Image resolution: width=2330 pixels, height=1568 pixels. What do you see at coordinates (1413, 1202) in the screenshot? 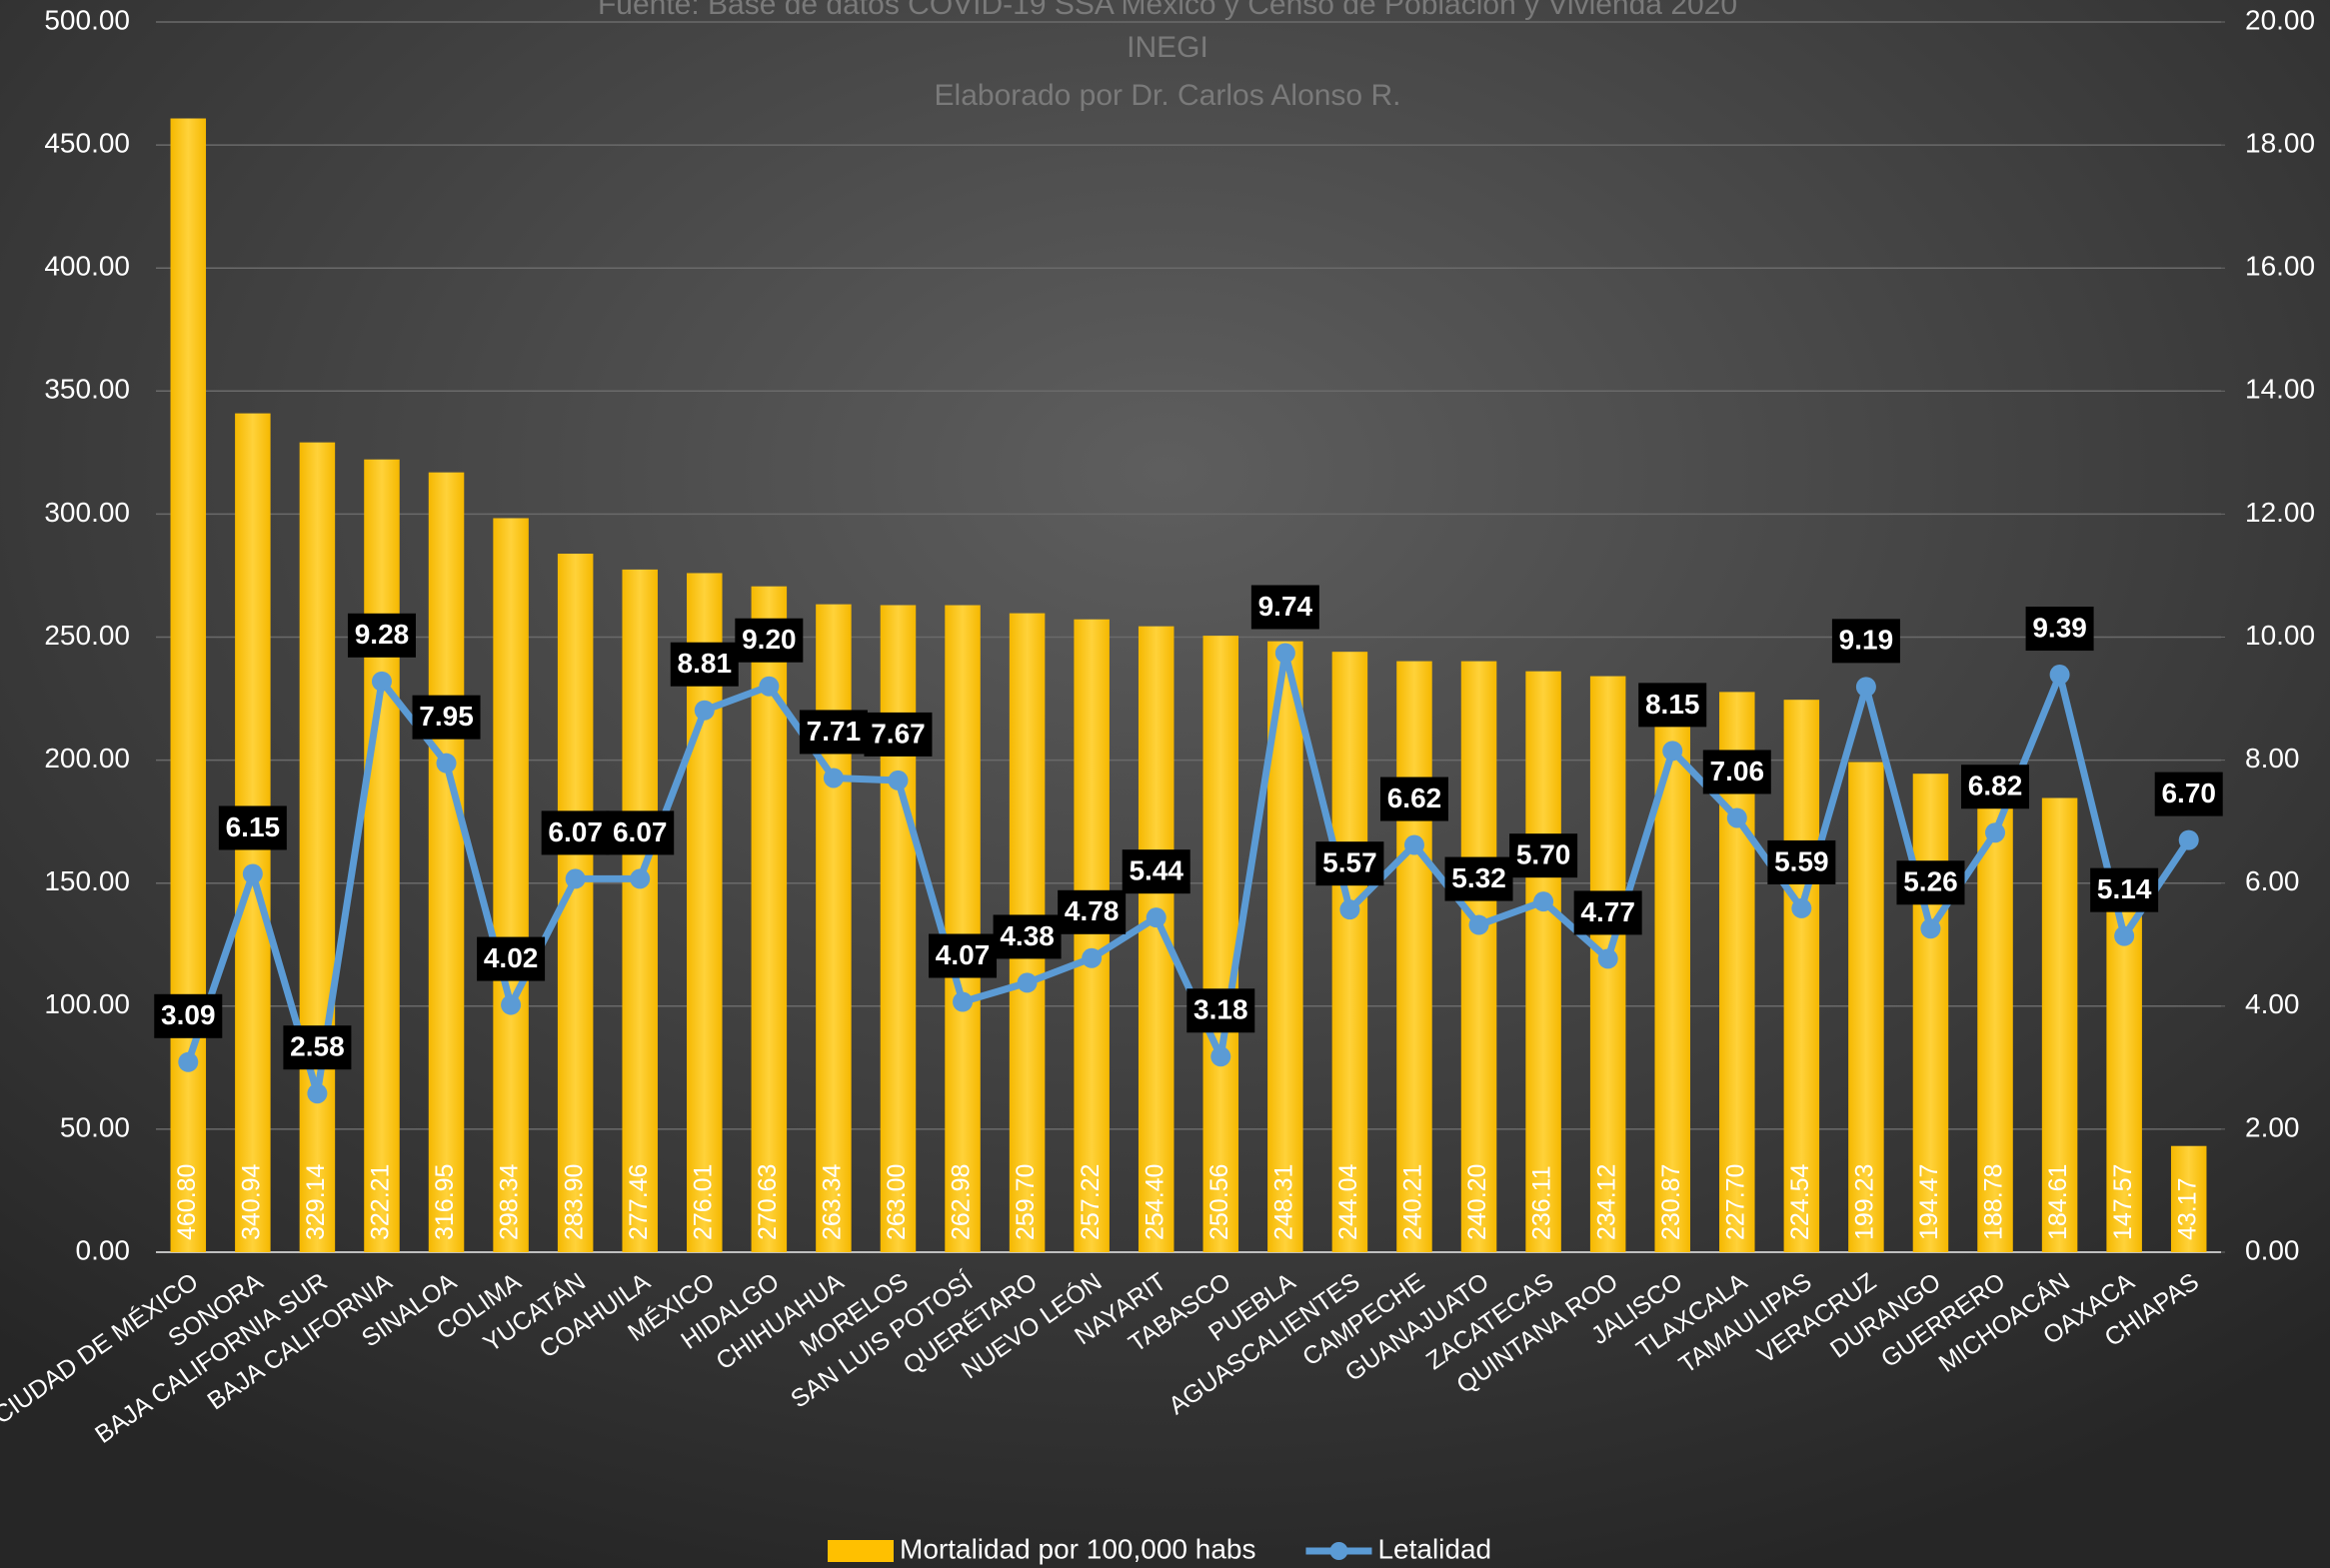
I see `bar-value-label: 240.21` at bounding box center [1413, 1202].